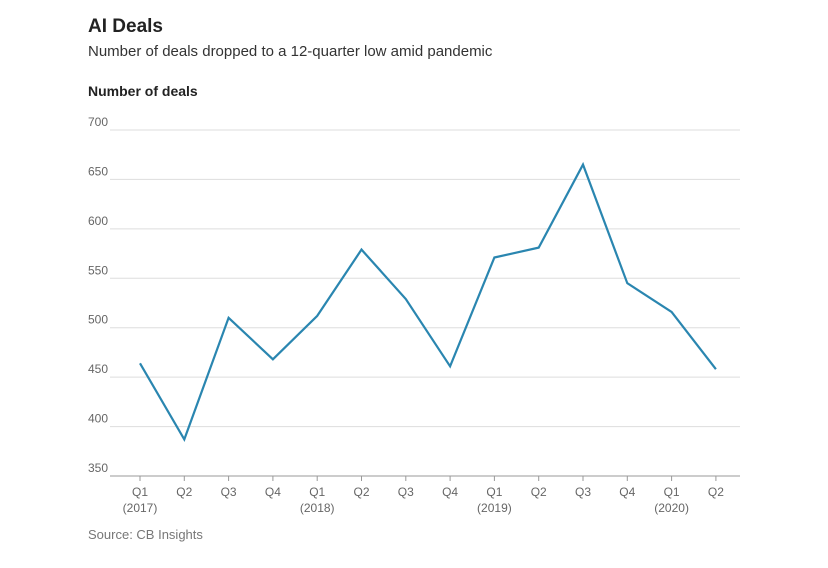 The image size is (828, 568). What do you see at coordinates (98, 369) in the screenshot?
I see `y-tick-label: 450` at bounding box center [98, 369].